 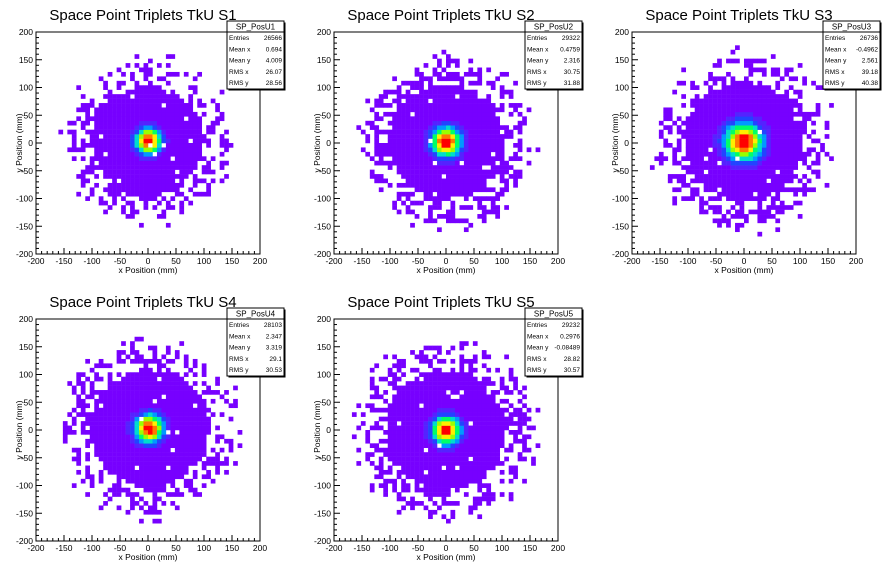 What do you see at coordinates (738, 15) in the screenshot?
I see `chart-title: Space Point Triplets TkU S3` at bounding box center [738, 15].